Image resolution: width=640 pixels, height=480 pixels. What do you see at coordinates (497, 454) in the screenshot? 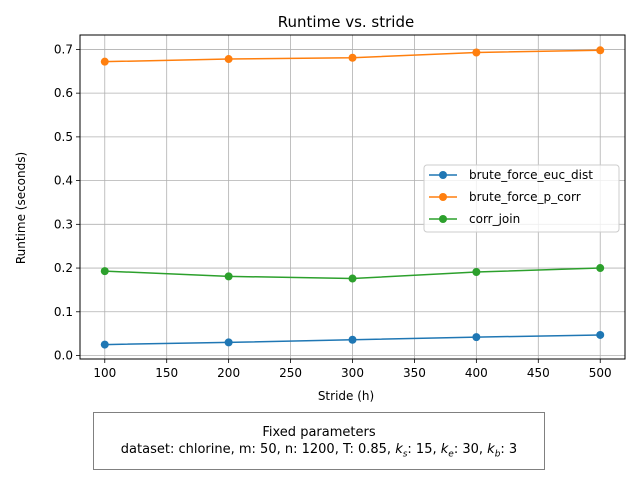
I see `param-kb-subscript: b` at bounding box center [497, 454].